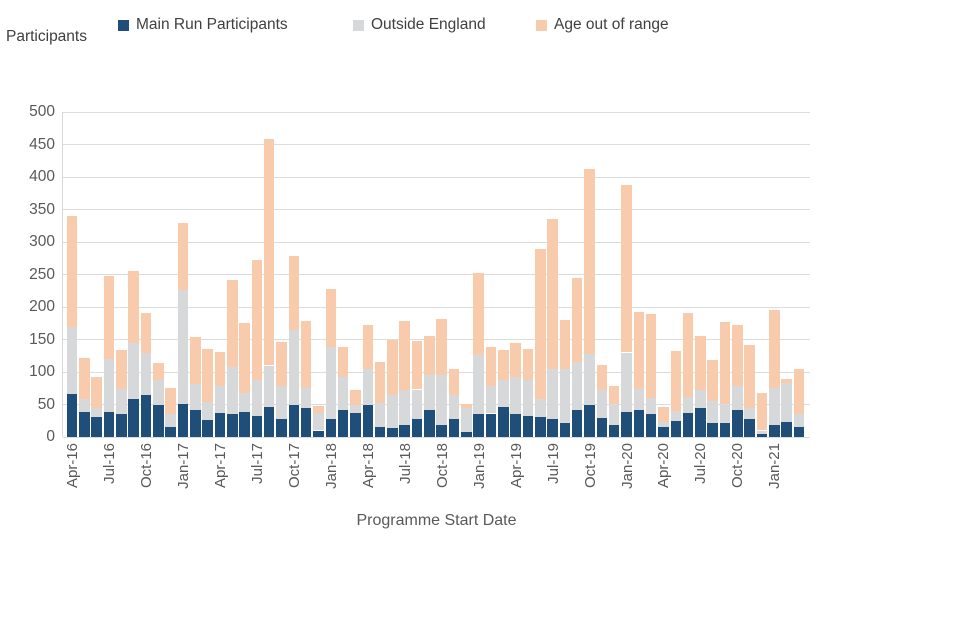 The image size is (960, 640). I want to click on bar-segment-Sep-20-outside-england, so click(725, 414).